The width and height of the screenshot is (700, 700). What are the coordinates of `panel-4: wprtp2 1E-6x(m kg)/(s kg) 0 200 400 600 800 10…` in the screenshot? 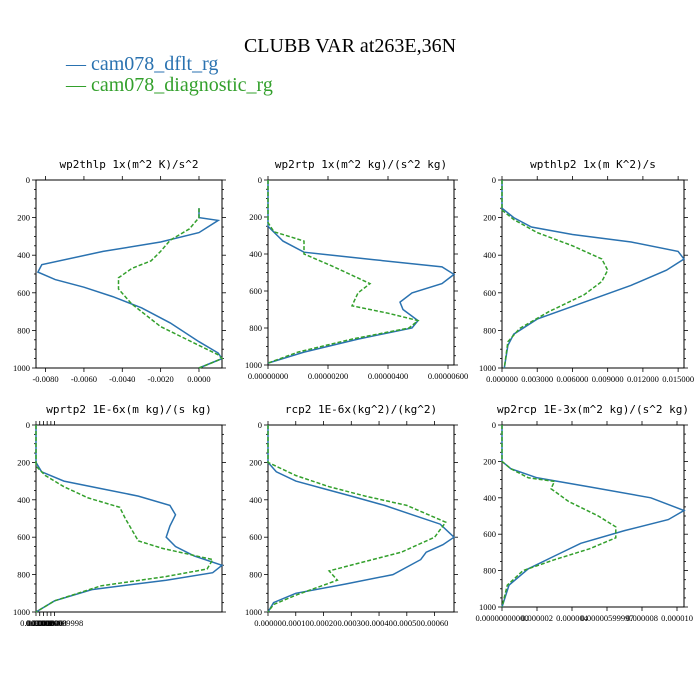 It's located at (119, 515).